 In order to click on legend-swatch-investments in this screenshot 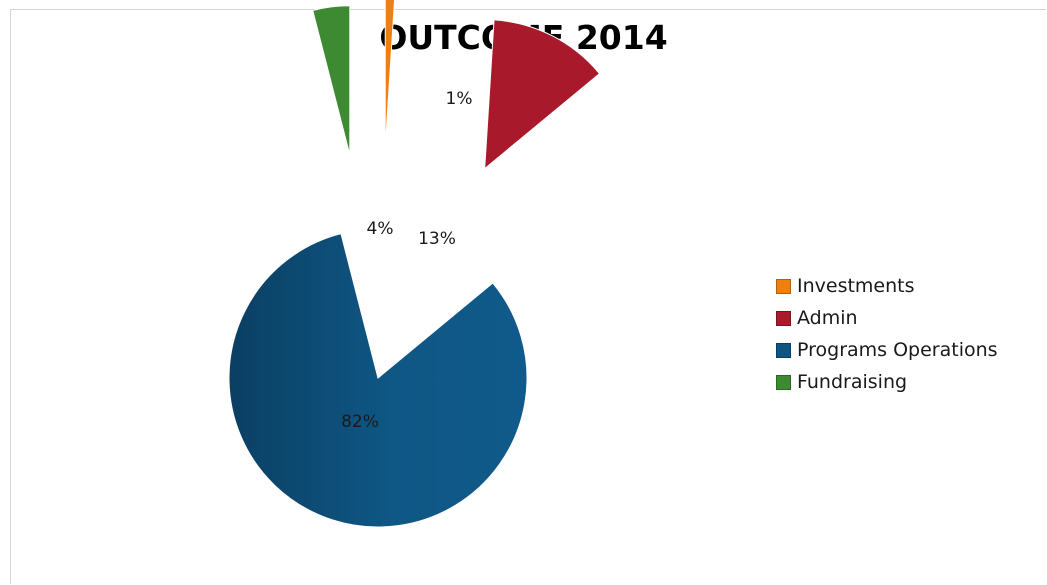, I will do `click(783, 286)`.